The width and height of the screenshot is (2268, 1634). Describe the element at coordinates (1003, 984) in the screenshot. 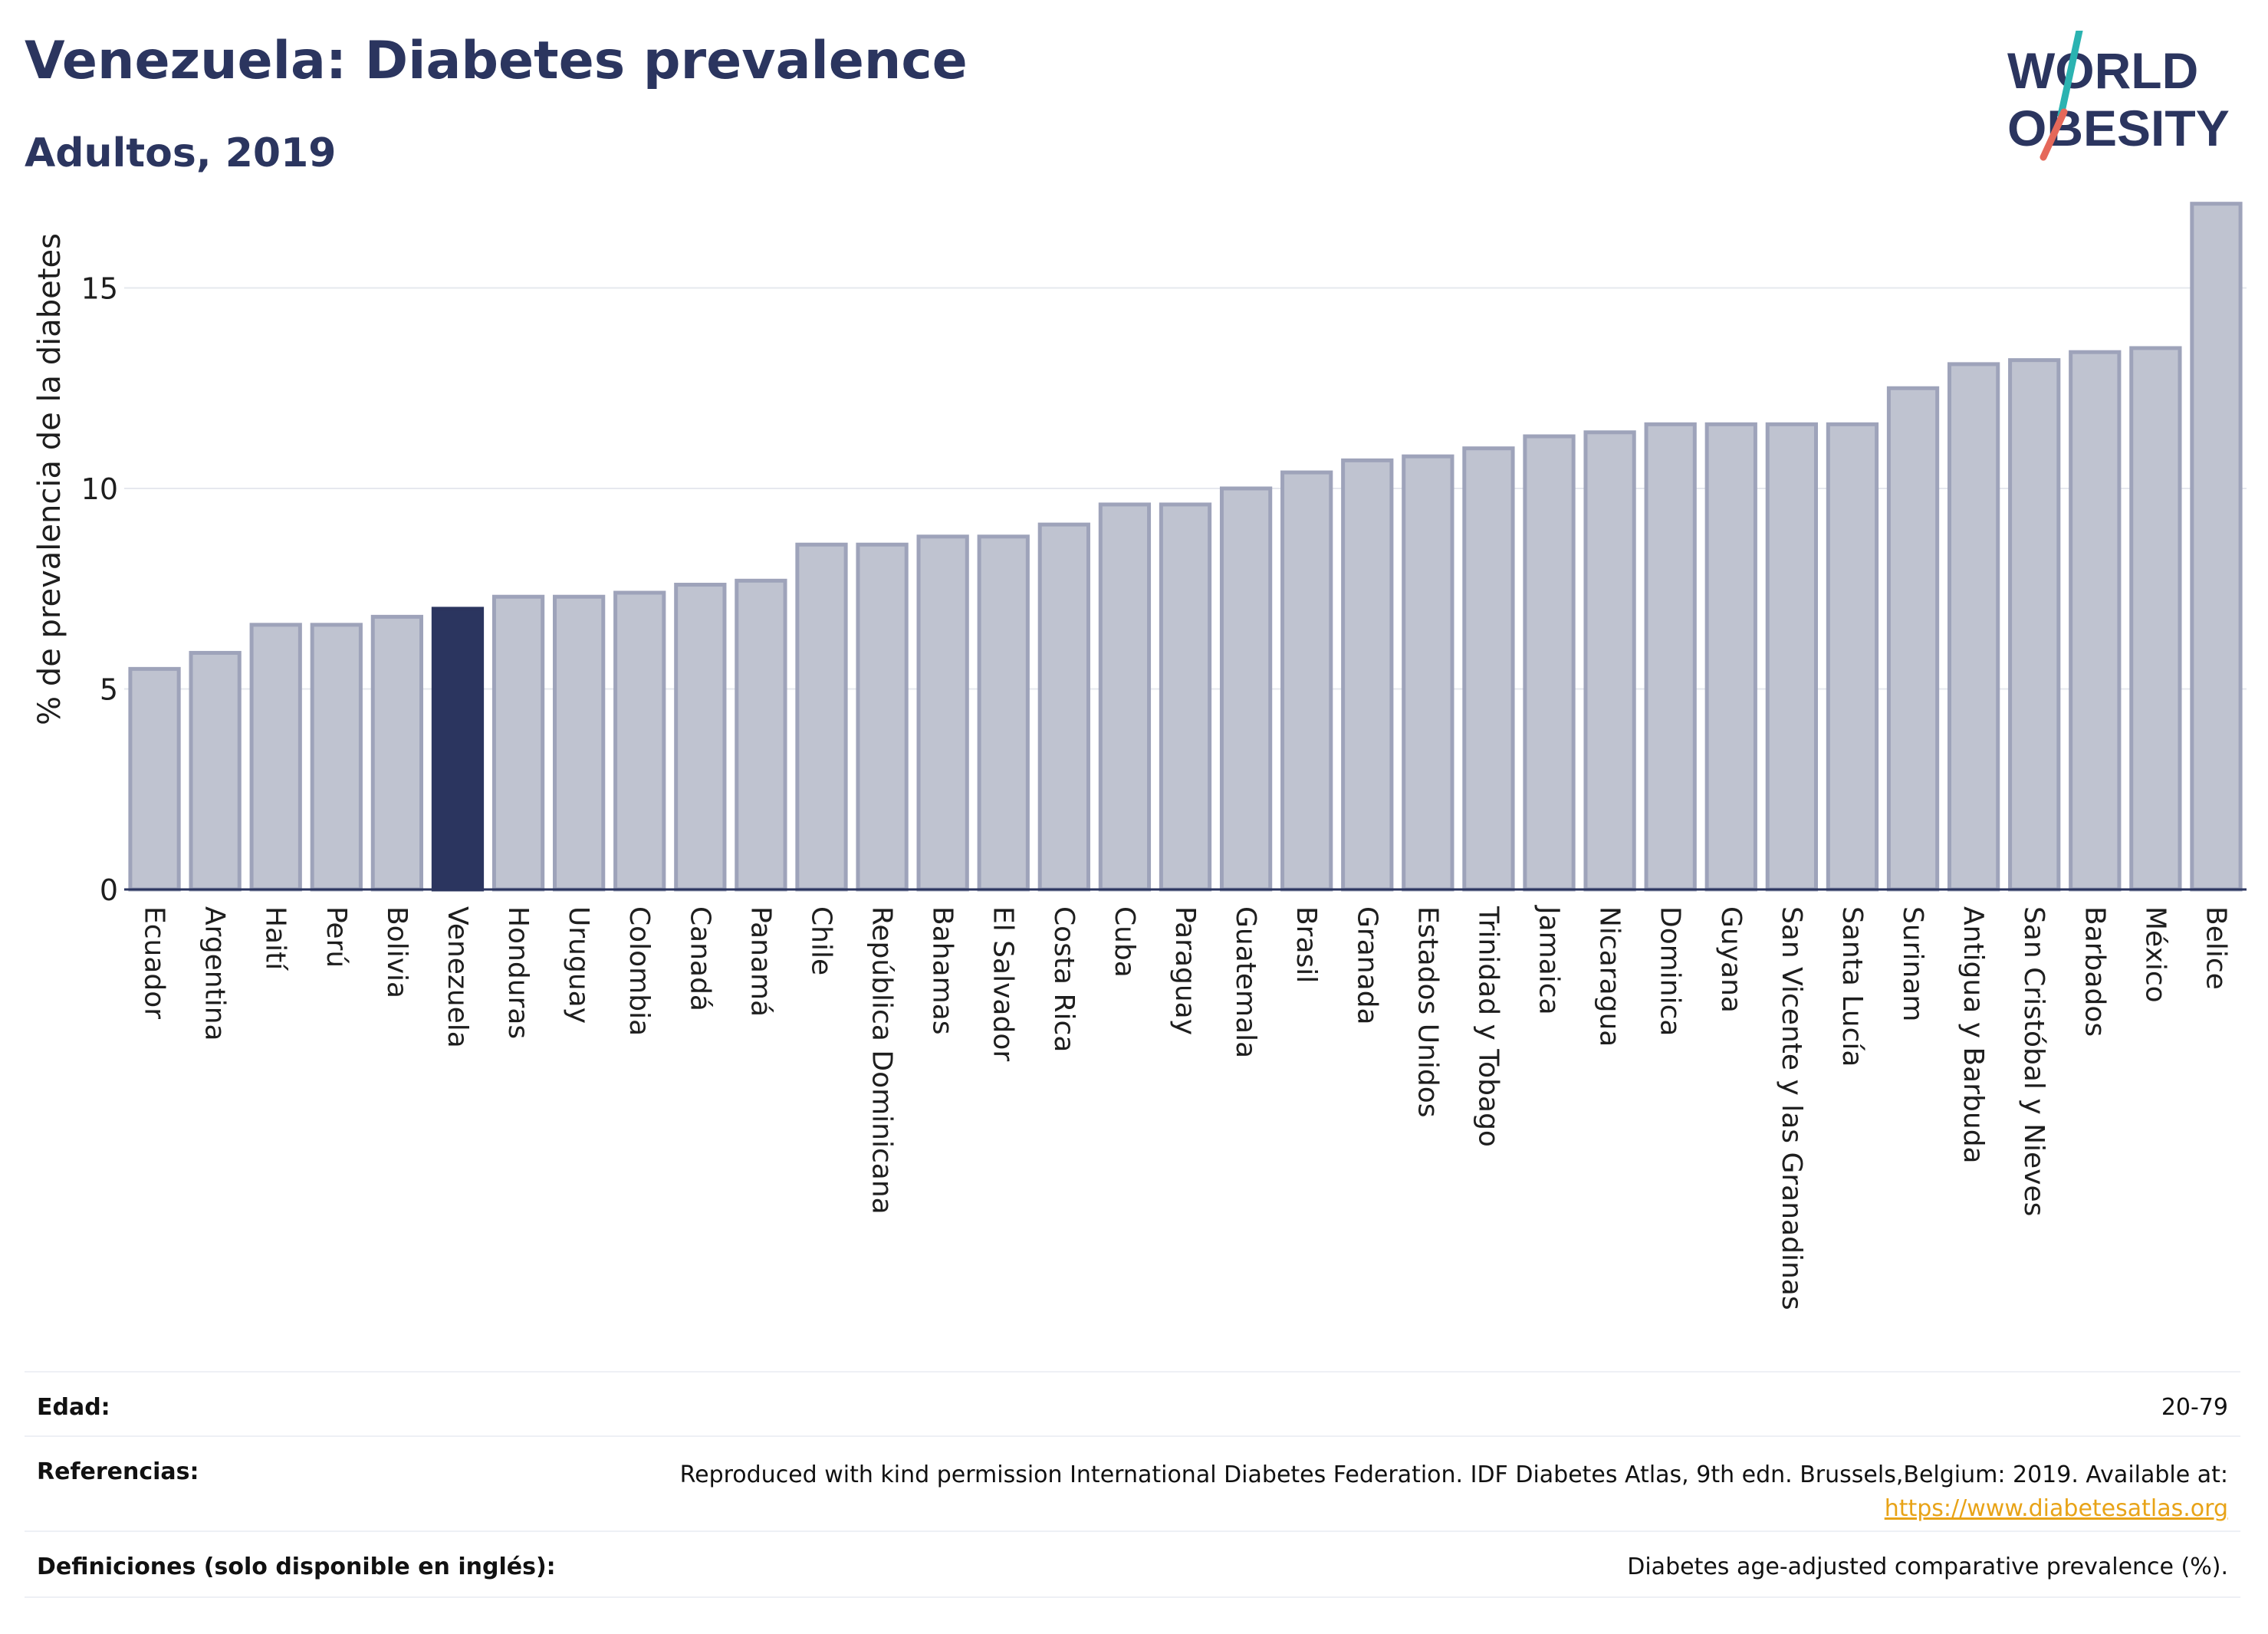

I see `x-tick-label: El Salvador` at that location.